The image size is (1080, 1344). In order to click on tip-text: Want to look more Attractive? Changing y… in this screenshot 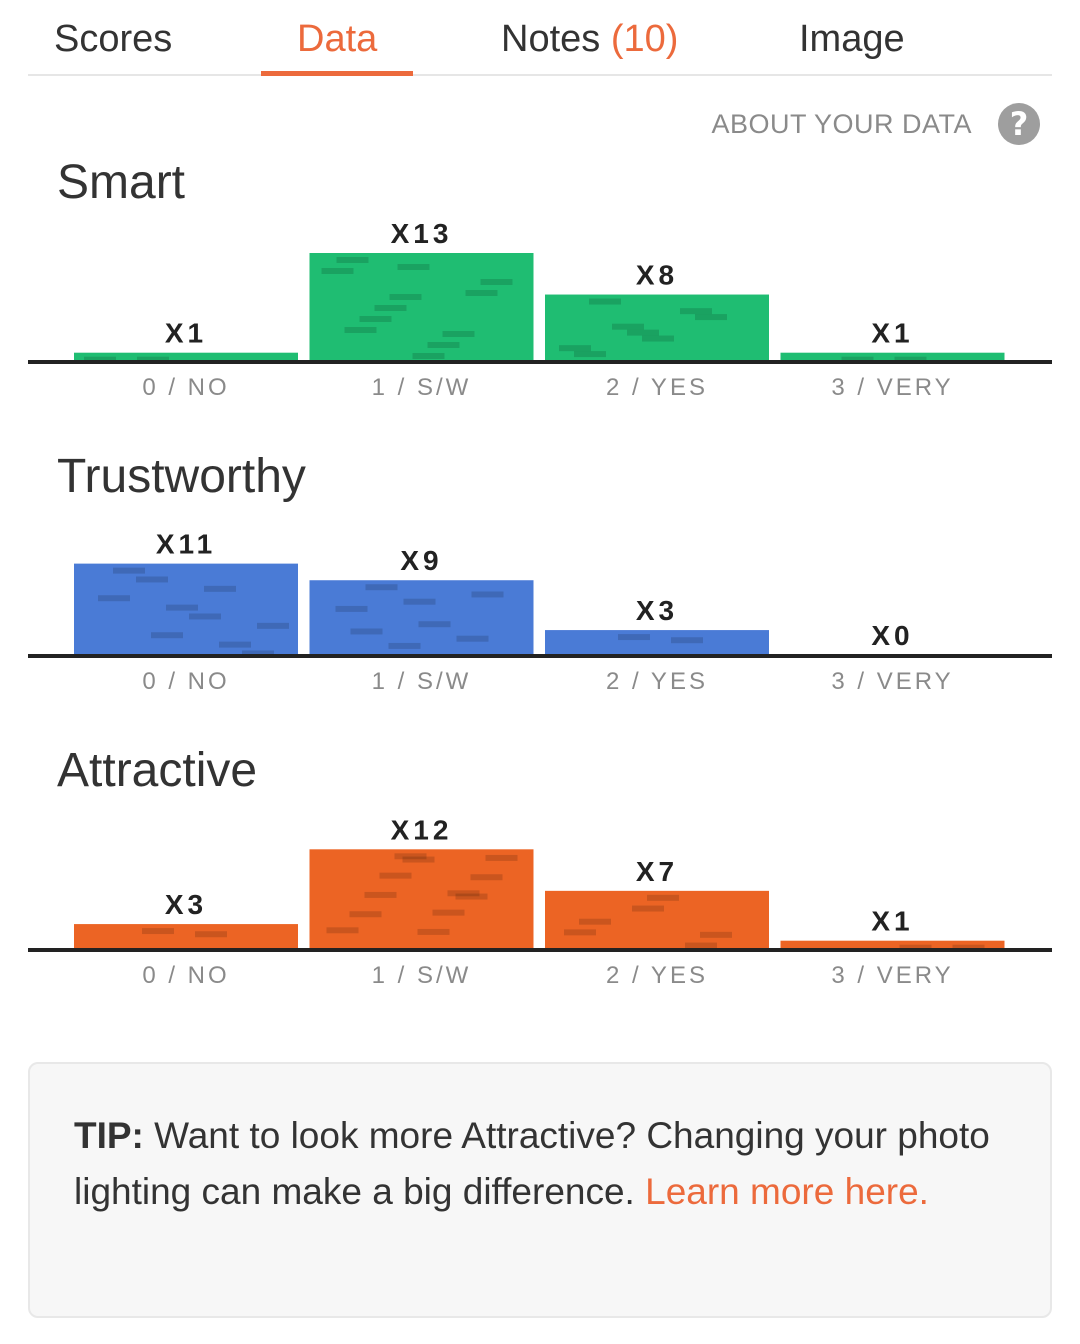, I will do `click(532, 1163)`.